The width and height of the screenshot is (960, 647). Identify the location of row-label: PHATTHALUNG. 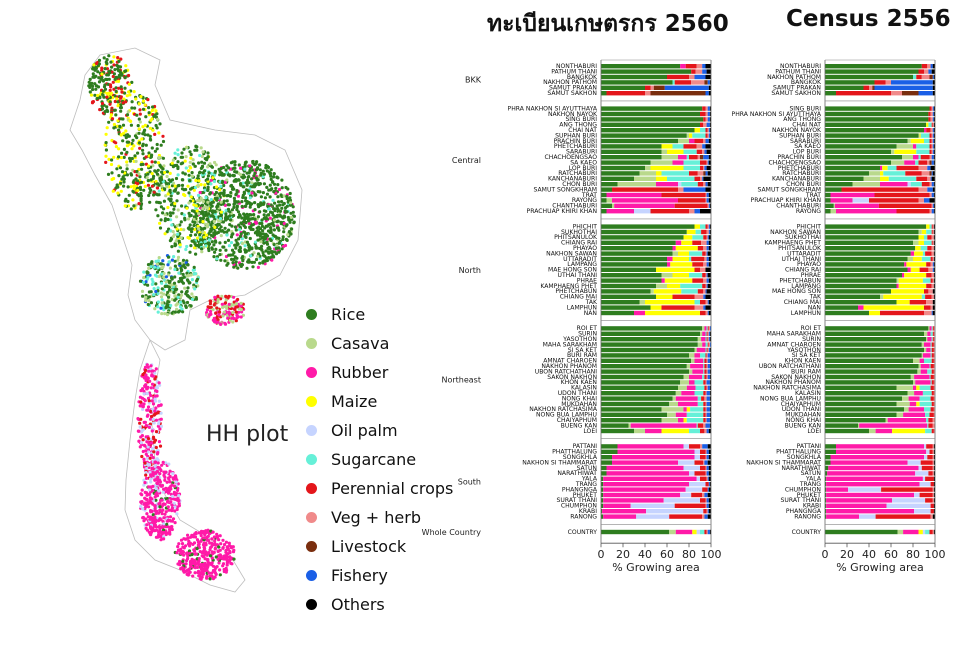
(574, 452).